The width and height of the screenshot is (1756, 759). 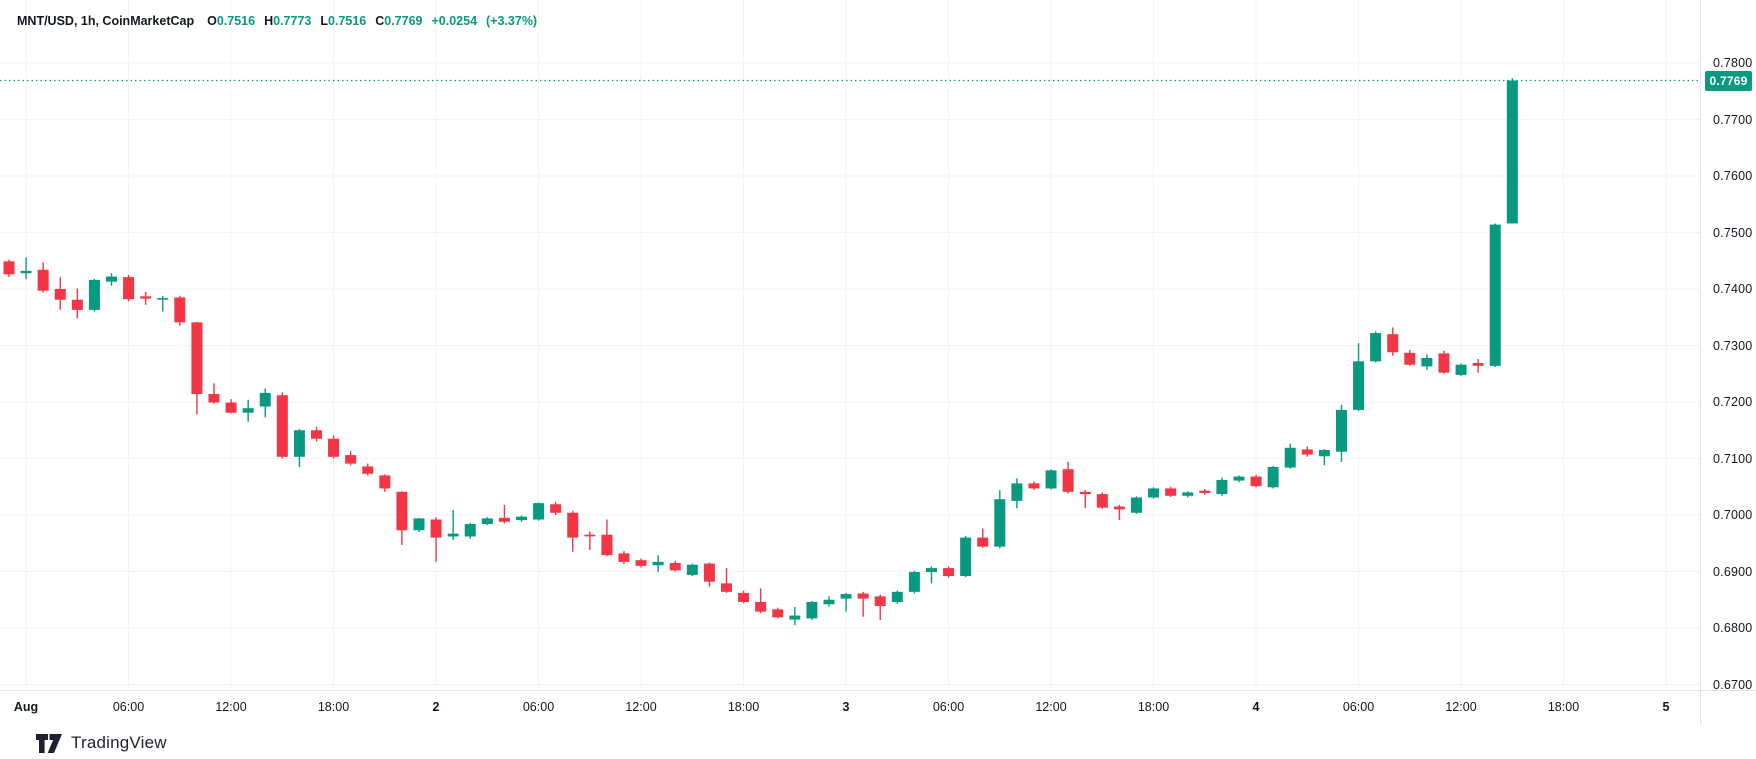 I want to click on tradingview-logo-text: TradingView, so click(x=119, y=742).